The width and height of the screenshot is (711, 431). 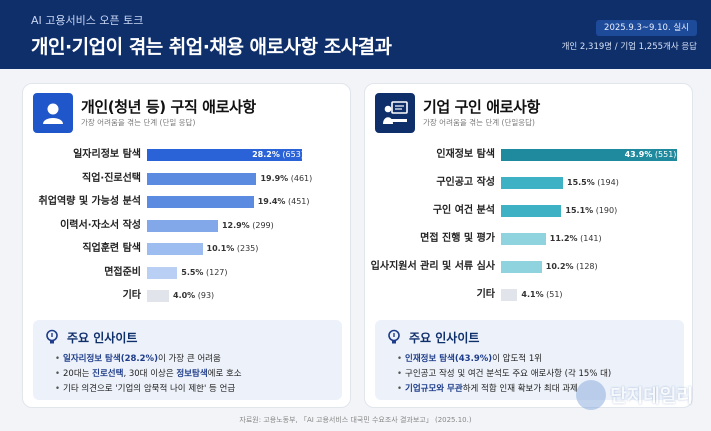 What do you see at coordinates (247, 225) in the screenshot?
I see `individual-value-label: 12.9% (299)` at bounding box center [247, 225].